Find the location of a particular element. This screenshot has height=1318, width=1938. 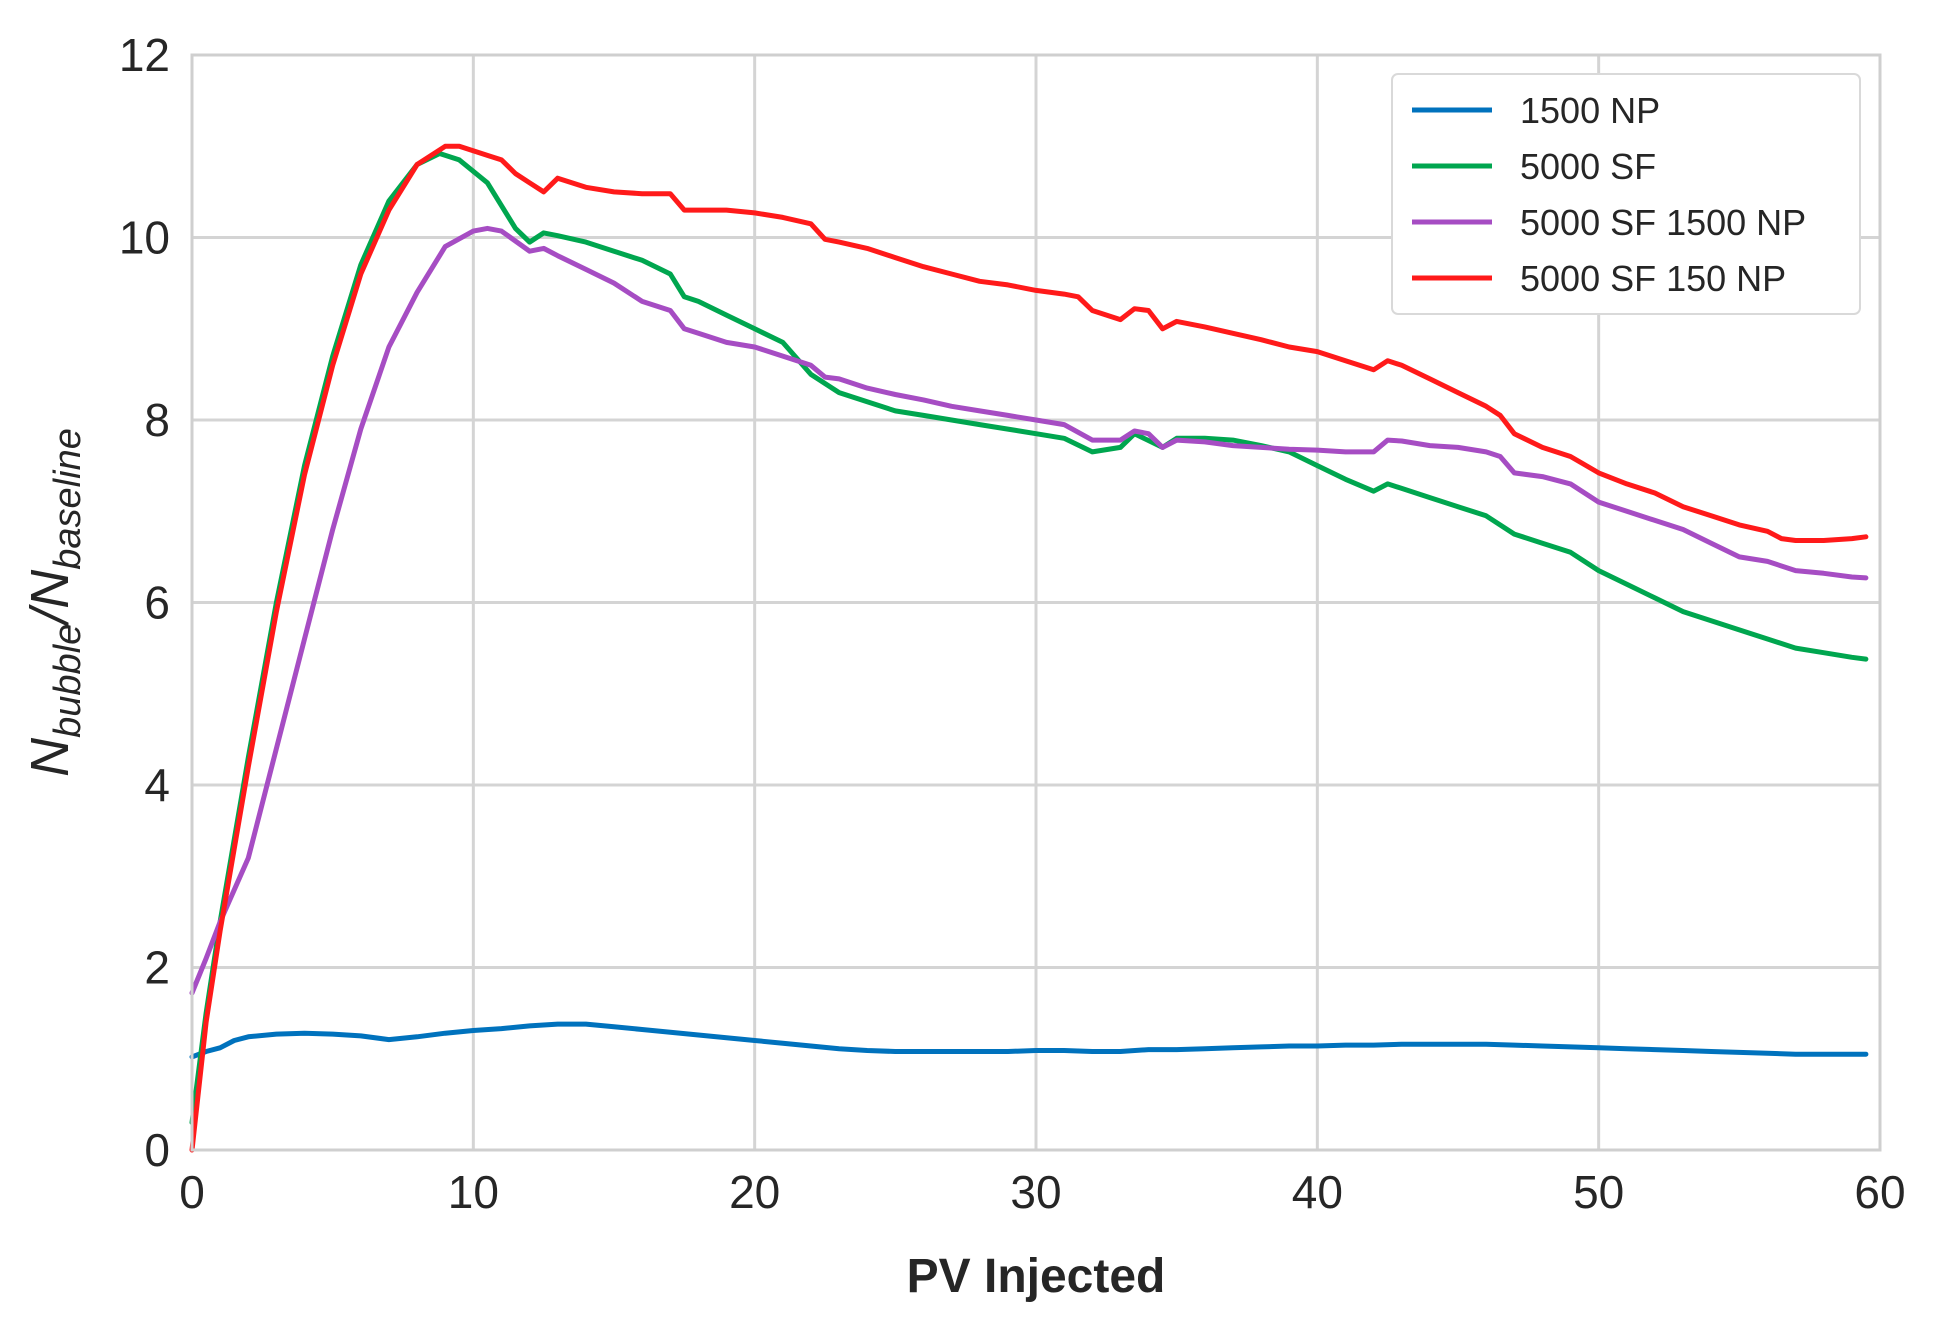

x-tick-labels: 0 10 20 30 40 50 60 is located at coordinates (1042, 1192).